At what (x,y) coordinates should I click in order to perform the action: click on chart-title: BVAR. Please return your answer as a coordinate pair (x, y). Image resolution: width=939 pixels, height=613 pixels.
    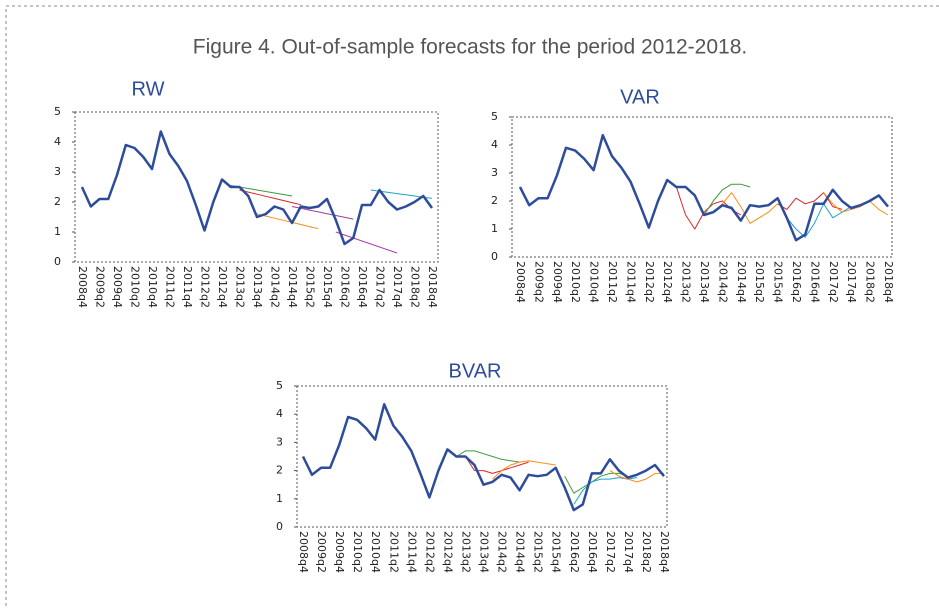
    Looking at the image, I should click on (475, 371).